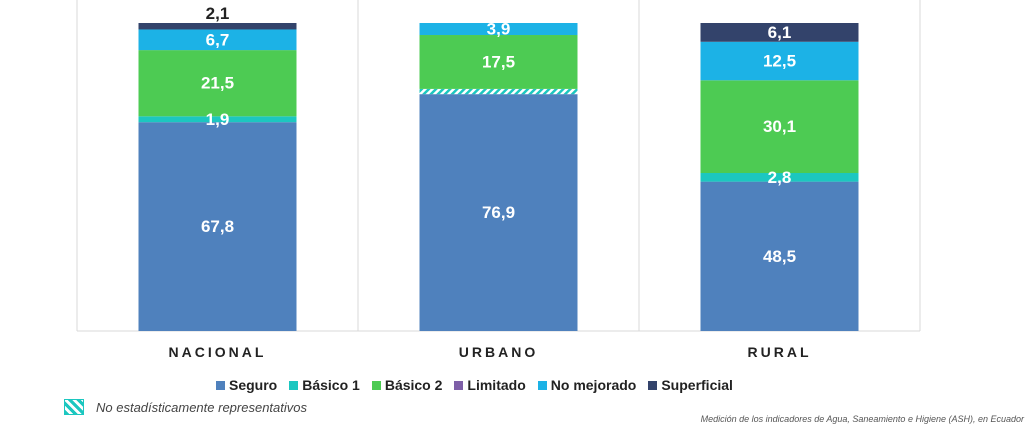 The width and height of the screenshot is (1032, 430). I want to click on data-label-urbano-b-sico-2: 17,5, so click(498, 61).